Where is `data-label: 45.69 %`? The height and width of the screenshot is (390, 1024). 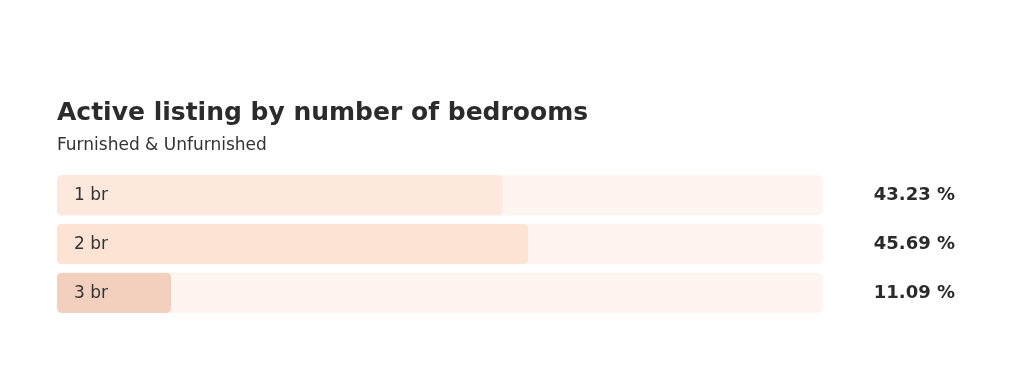
data-label: 45.69 % is located at coordinates (914, 242).